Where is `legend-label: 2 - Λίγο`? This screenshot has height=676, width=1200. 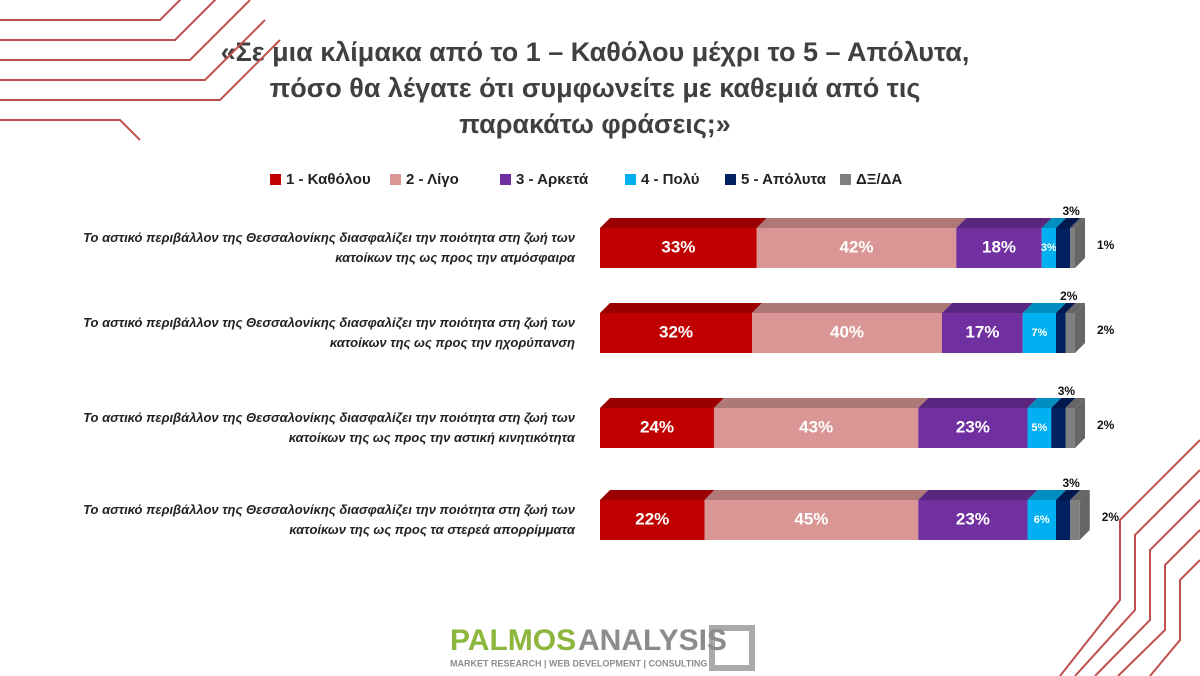 legend-label: 2 - Λίγο is located at coordinates (432, 179).